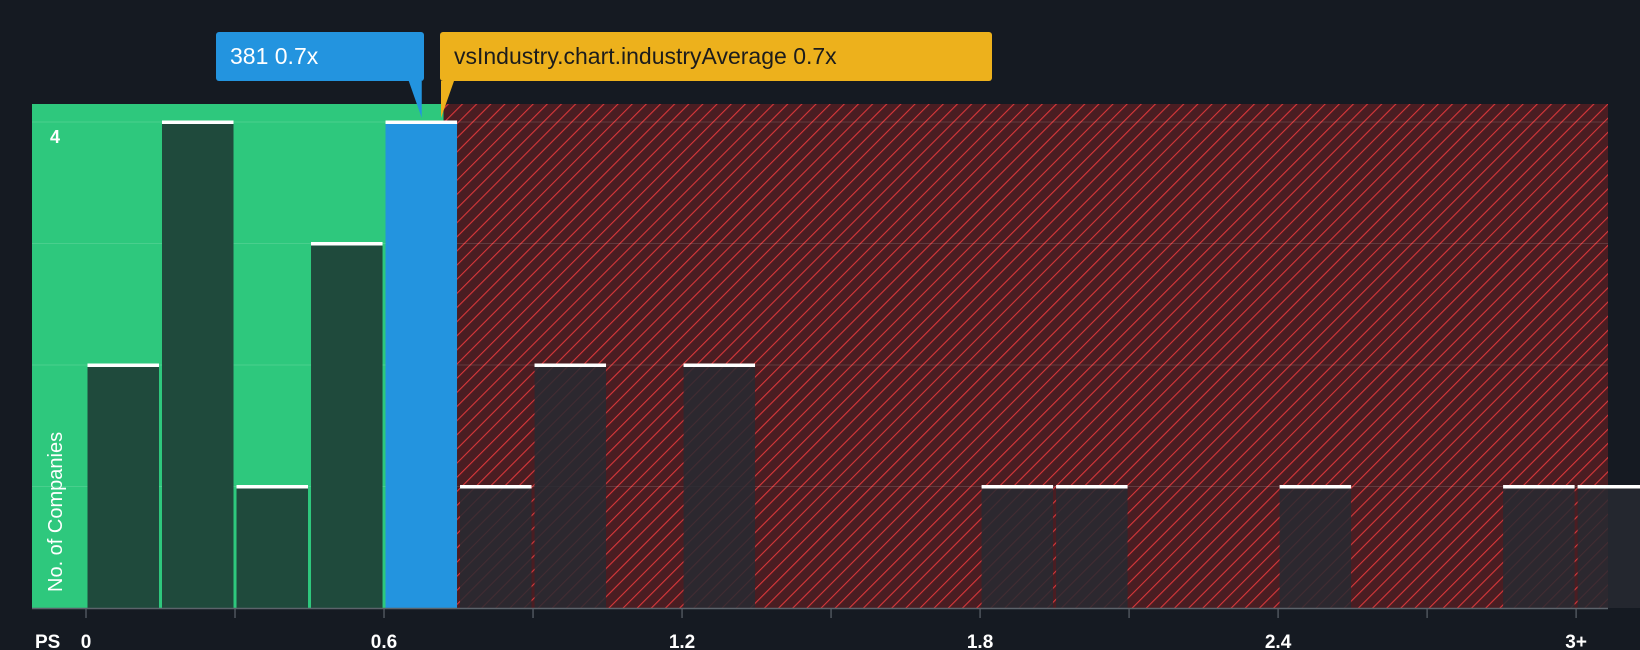  What do you see at coordinates (682, 641) in the screenshot?
I see `x-tick-label: 1.2` at bounding box center [682, 641].